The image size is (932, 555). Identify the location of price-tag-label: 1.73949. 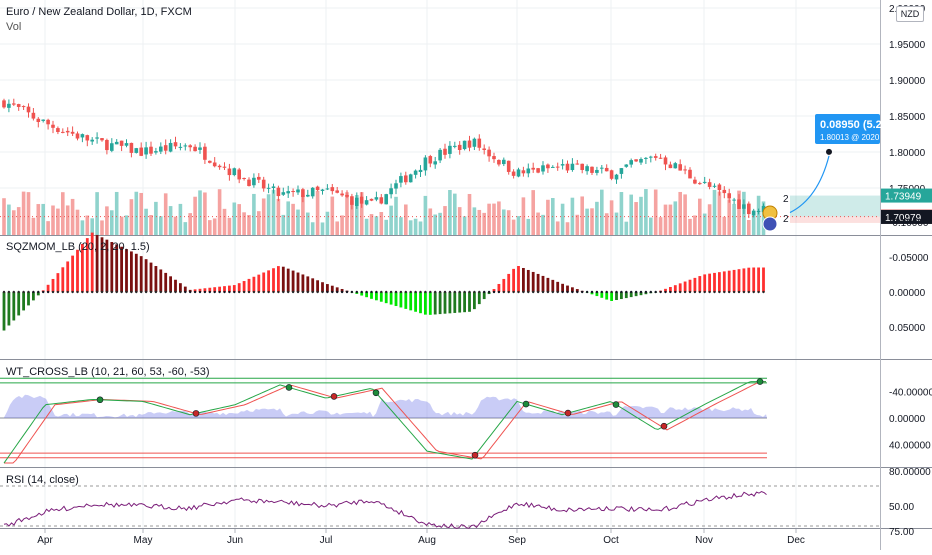
(903, 197).